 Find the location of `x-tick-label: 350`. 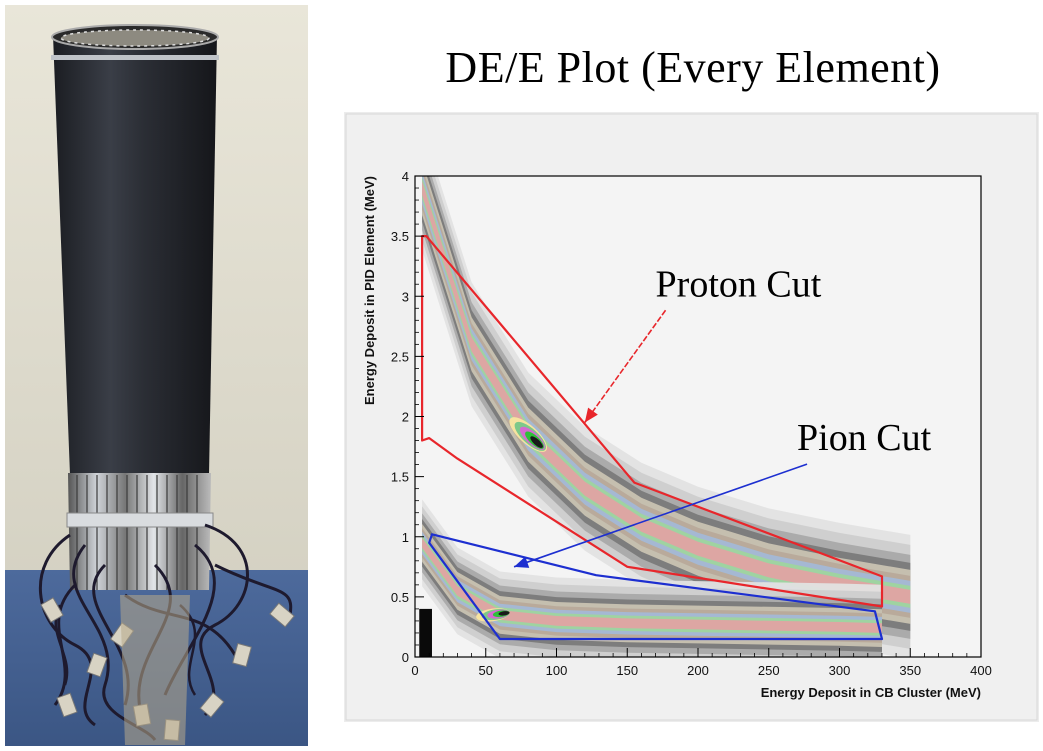

x-tick-label: 350 is located at coordinates (910, 670).